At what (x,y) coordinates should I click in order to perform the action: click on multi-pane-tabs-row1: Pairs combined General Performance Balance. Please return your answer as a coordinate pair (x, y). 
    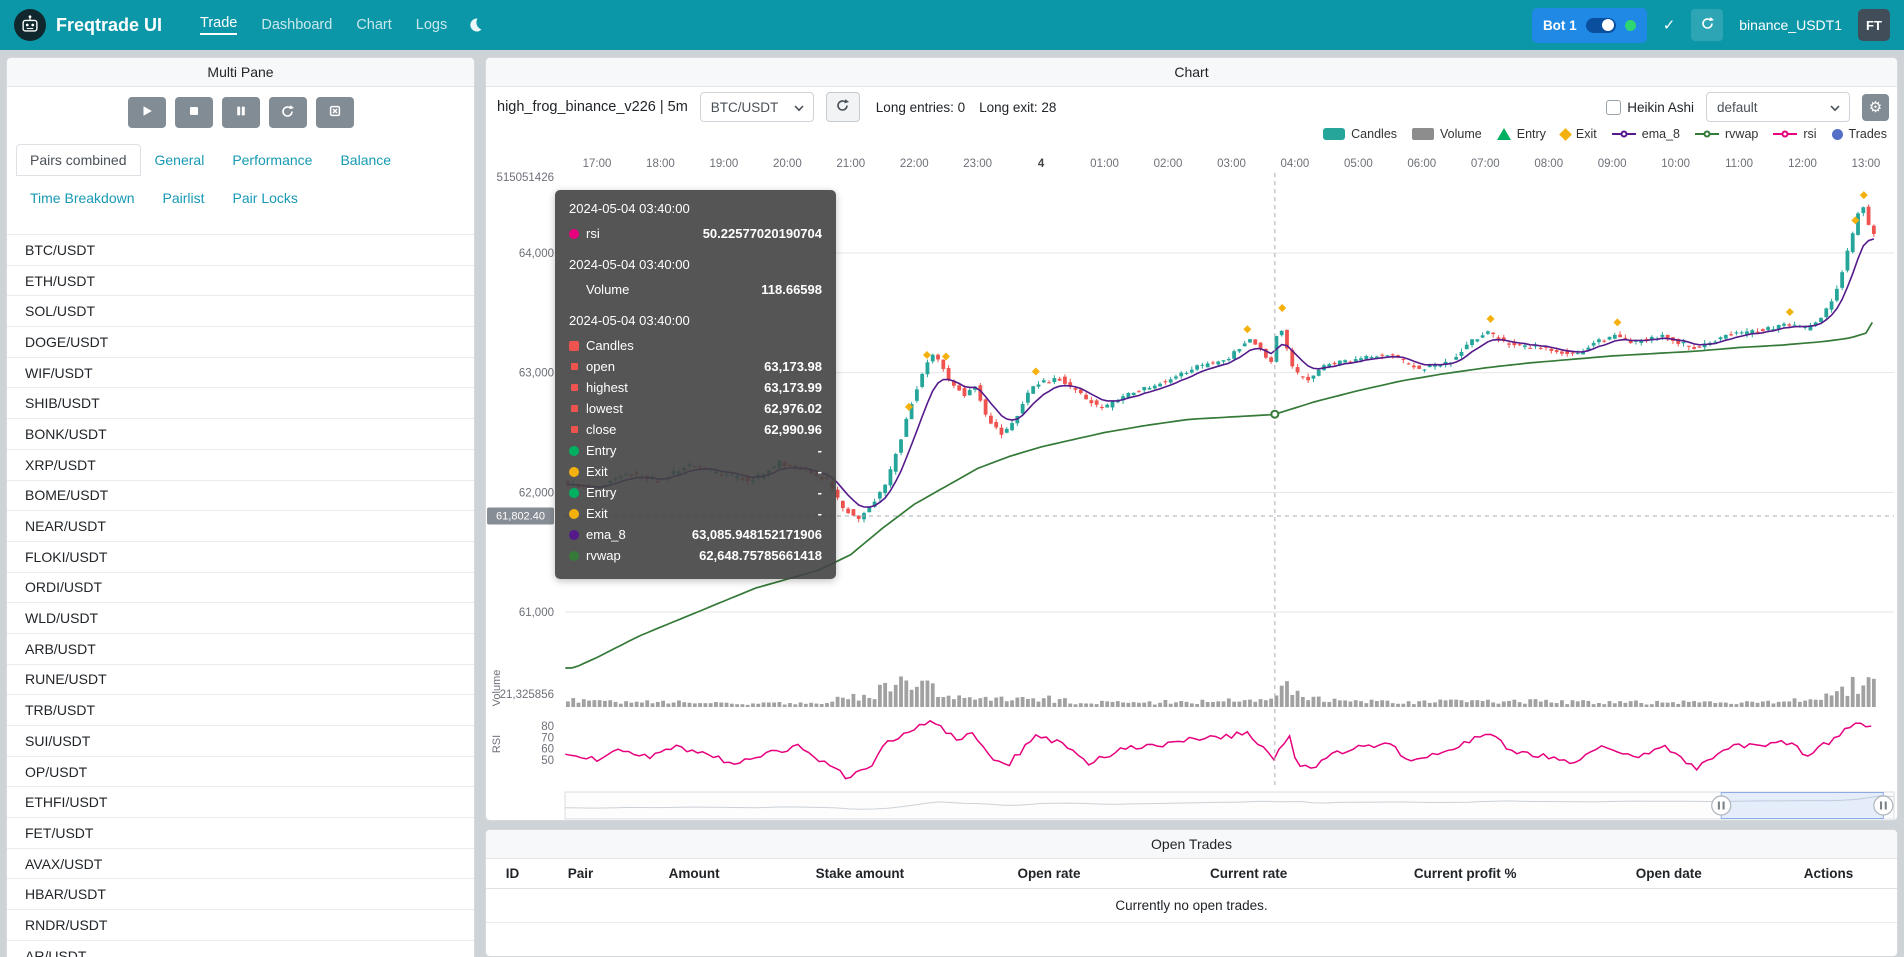
    Looking at the image, I should click on (240, 160).